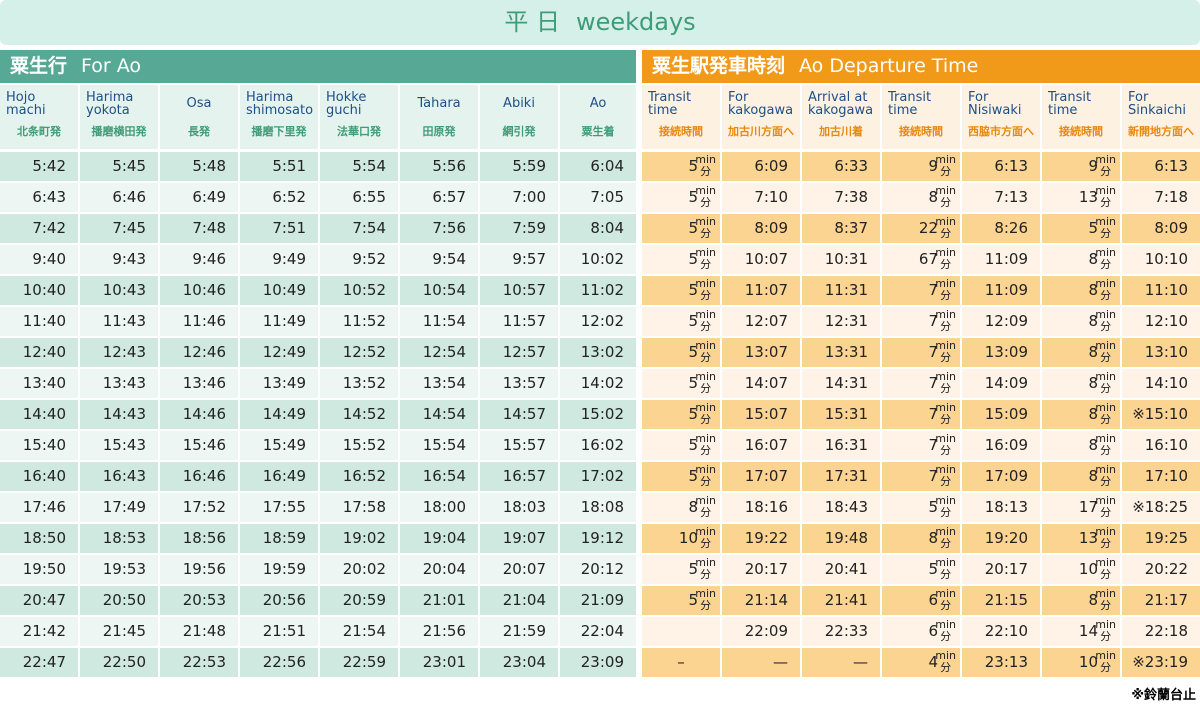 This screenshot has width=1200, height=705. Describe the element at coordinates (124, 600) in the screenshot. I see `cell-value: 20:50` at that location.